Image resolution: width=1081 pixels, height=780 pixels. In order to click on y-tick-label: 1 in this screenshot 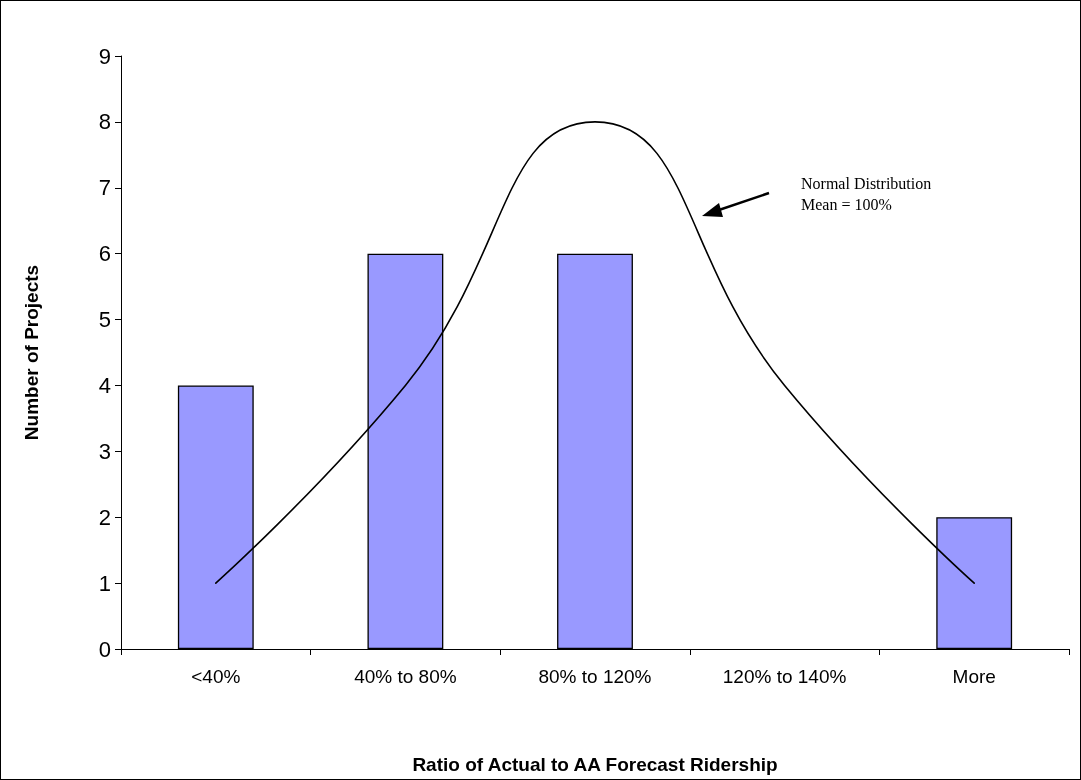, I will do `click(104, 583)`.